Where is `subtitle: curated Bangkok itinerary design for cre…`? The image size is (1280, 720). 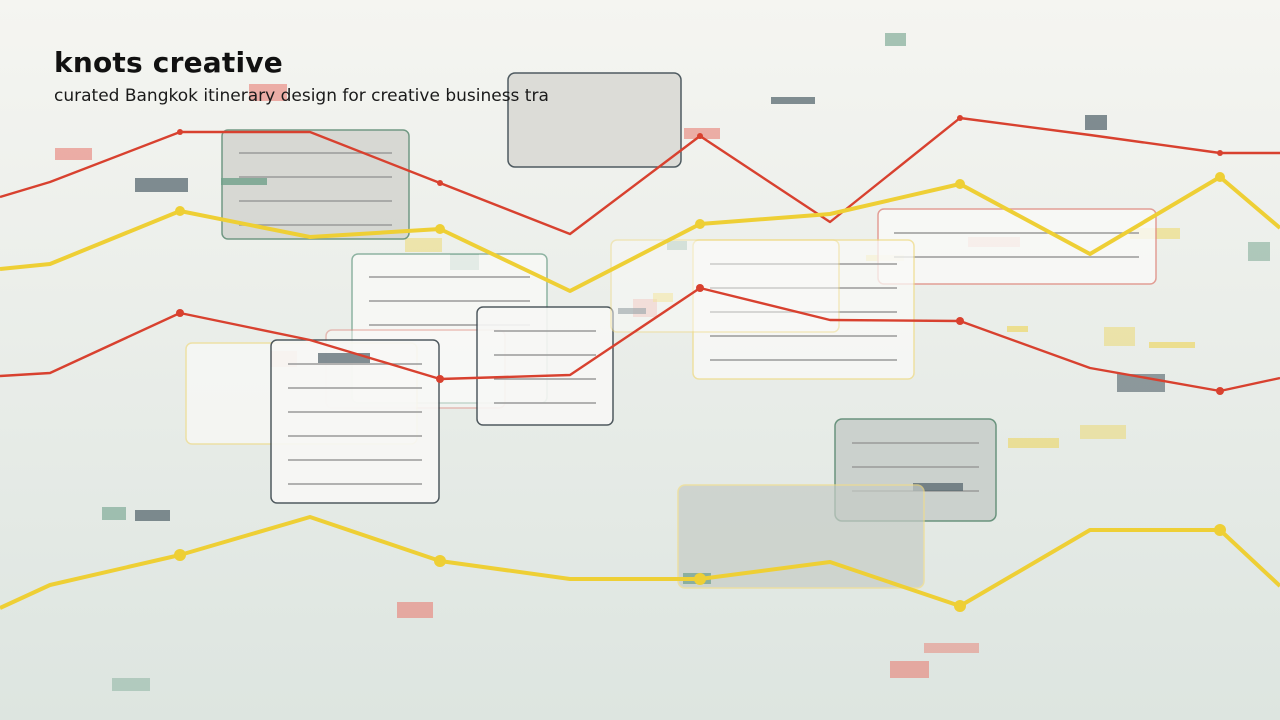 subtitle: curated Bangkok itinerary design for cre… is located at coordinates (301, 96).